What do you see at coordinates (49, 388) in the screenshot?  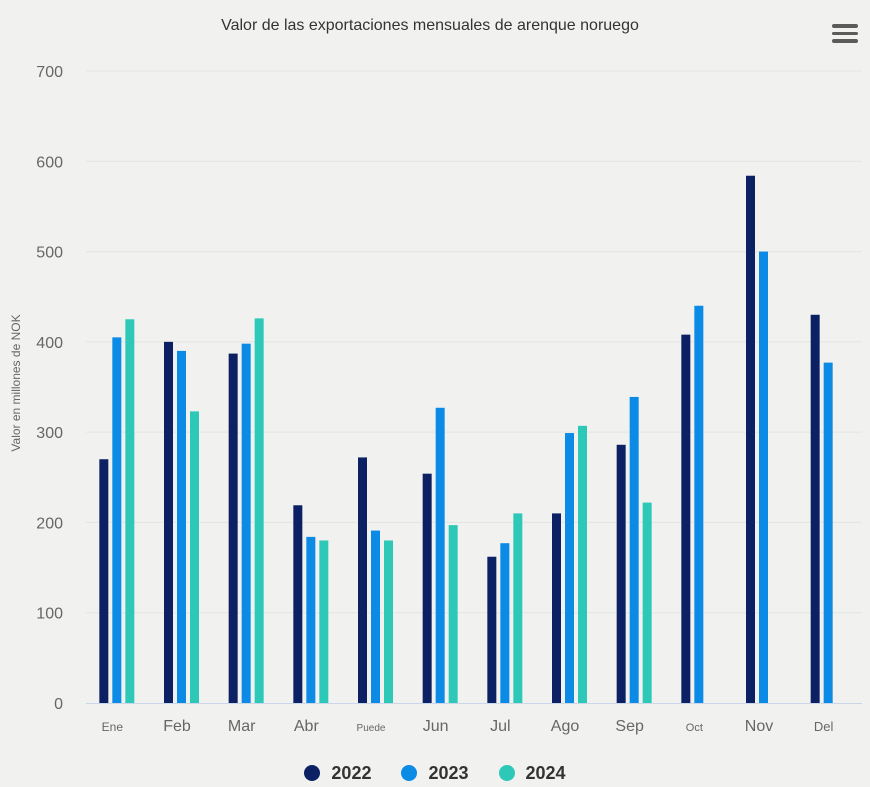 I see `y-axis-ticks: 0 100 200 300 400 500 600 700` at bounding box center [49, 388].